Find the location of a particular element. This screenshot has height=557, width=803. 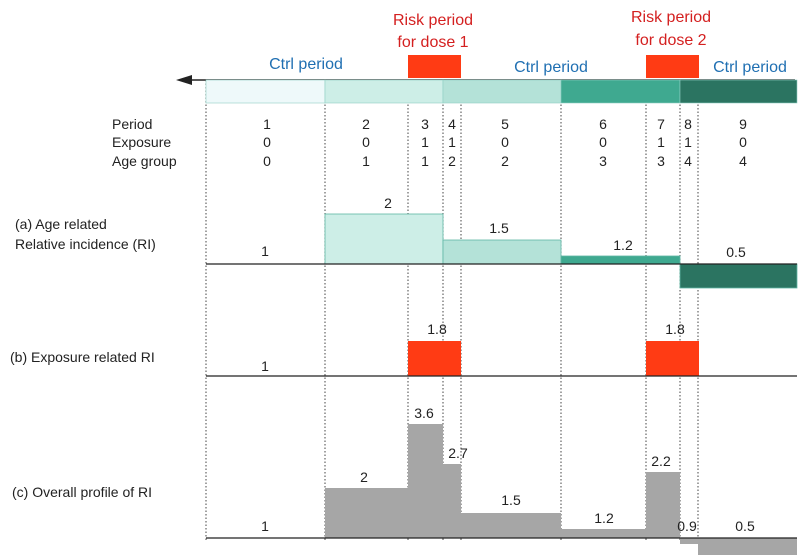

panel-c-bar-p6 is located at coordinates (603, 533).